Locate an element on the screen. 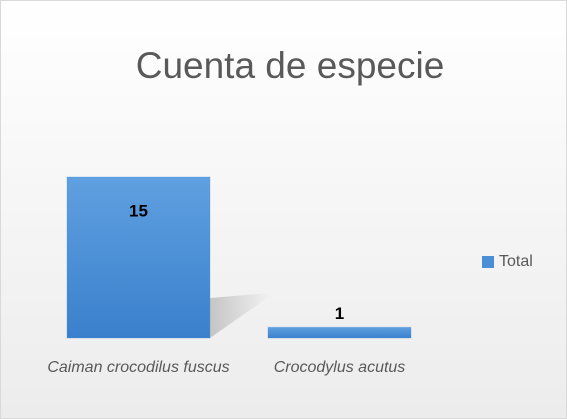  x-tick-label: Caiman crocodilus fuscus is located at coordinates (138, 367).